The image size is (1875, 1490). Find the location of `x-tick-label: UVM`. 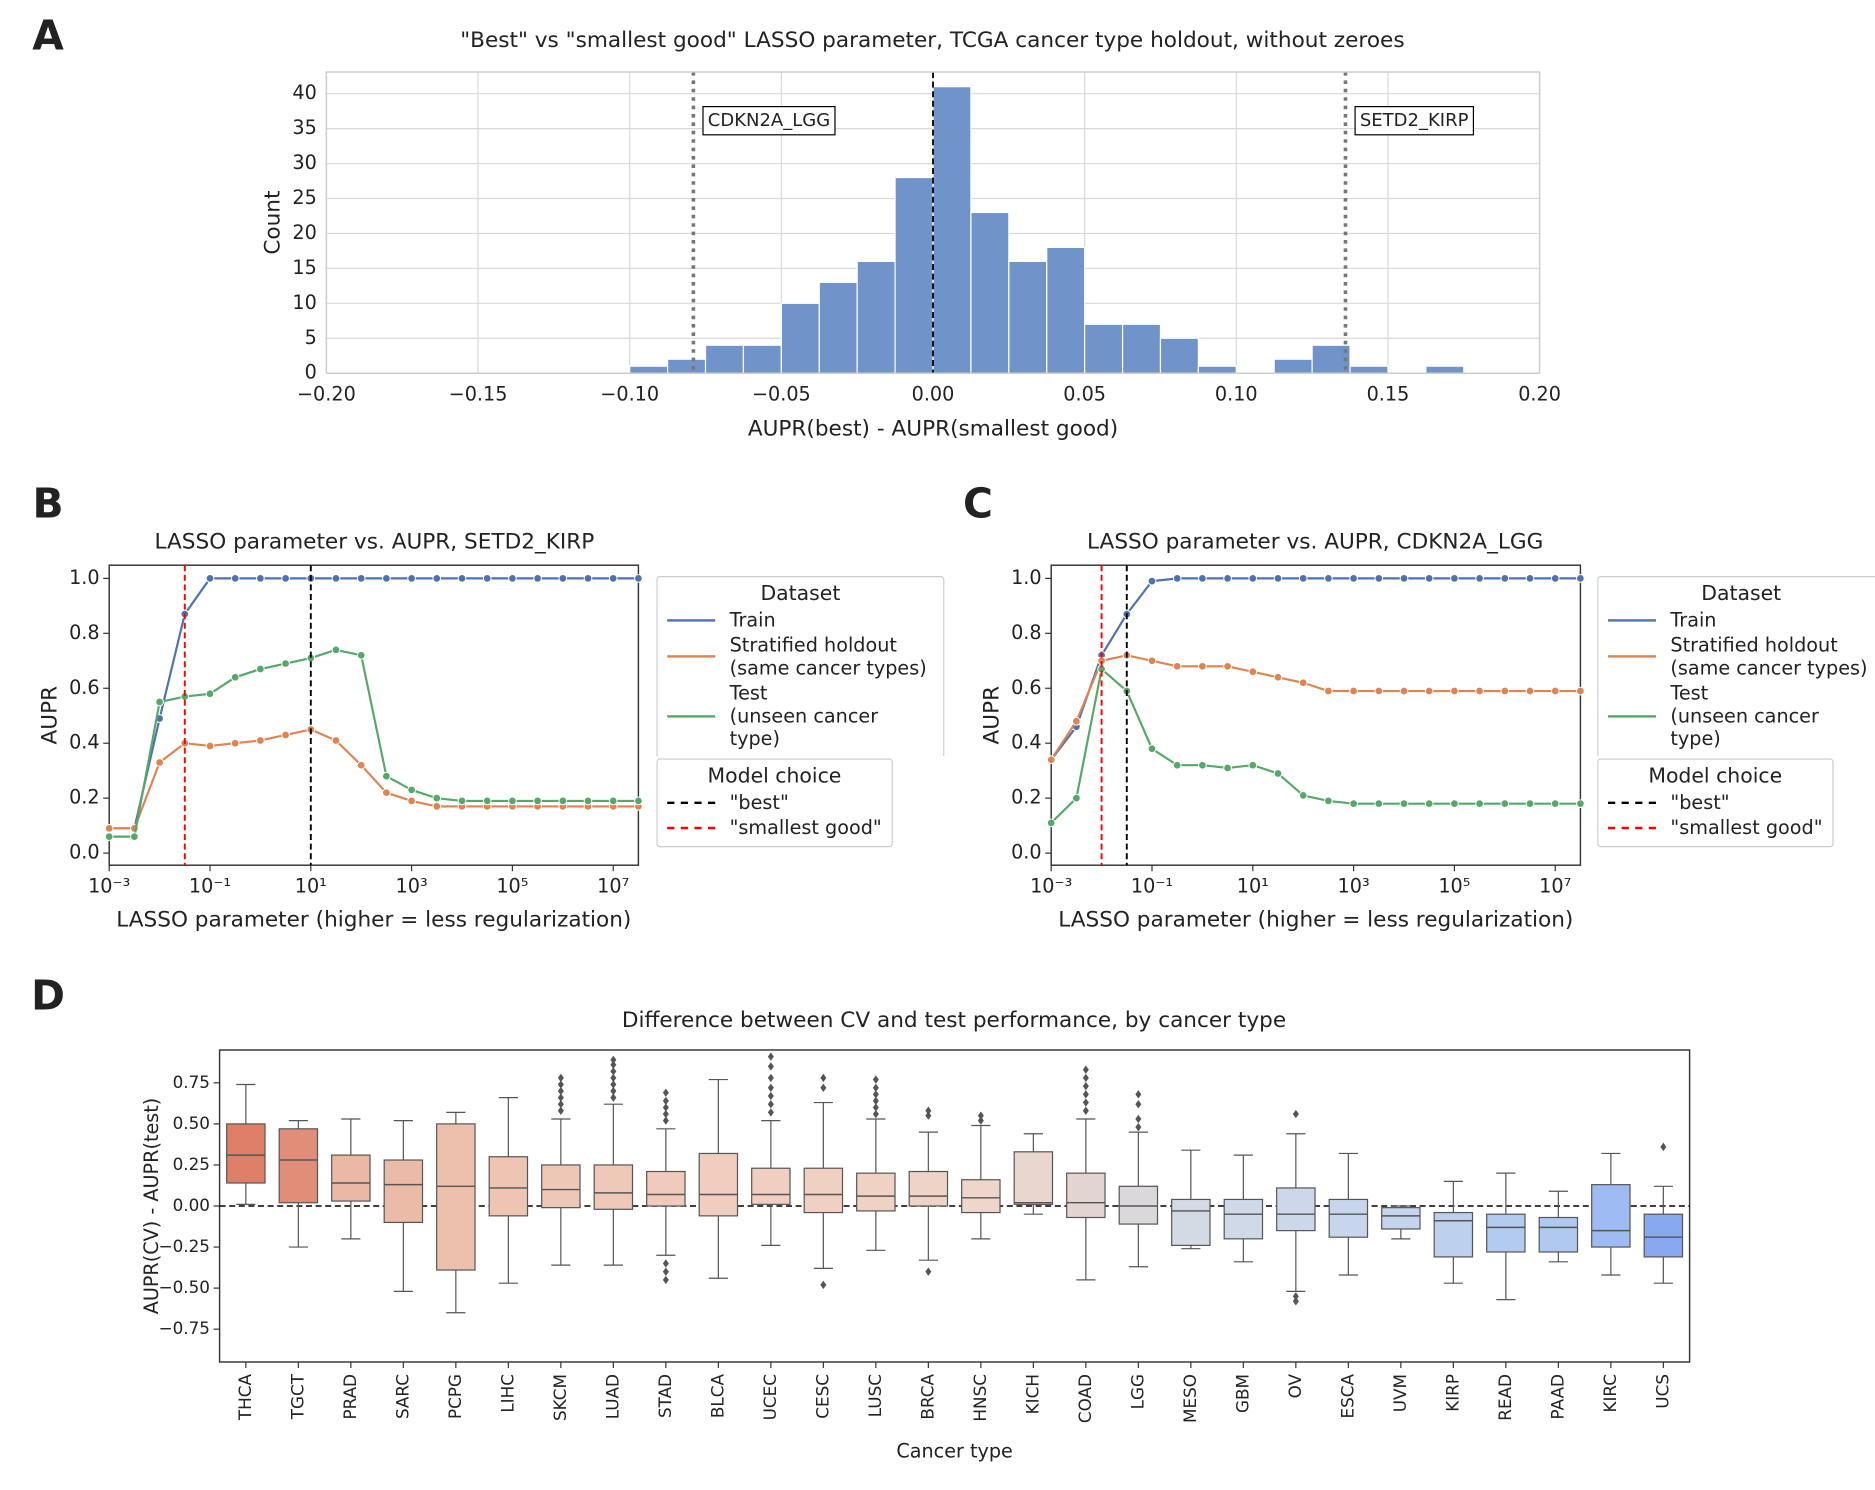

x-tick-label: UVM is located at coordinates (1400, 1393).